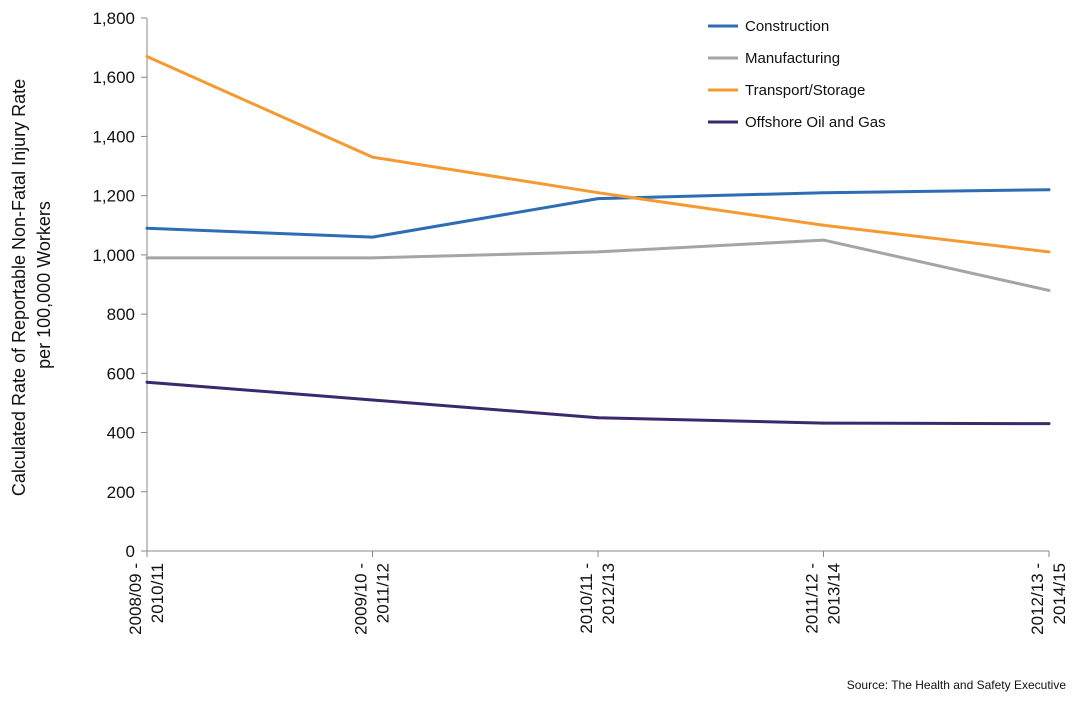 The height and width of the screenshot is (702, 1078). What do you see at coordinates (1059, 593) in the screenshot?
I see `x-tick-label-line: 2014/15` at bounding box center [1059, 593].